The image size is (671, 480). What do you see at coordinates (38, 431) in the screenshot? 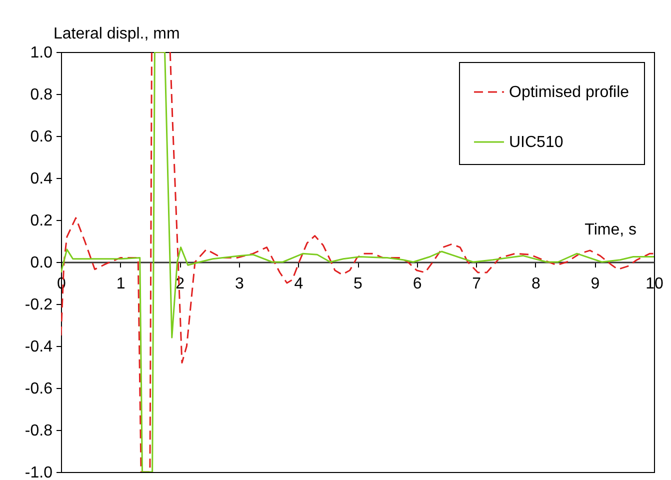
I see `y-tick-label: -0.8` at bounding box center [38, 431].